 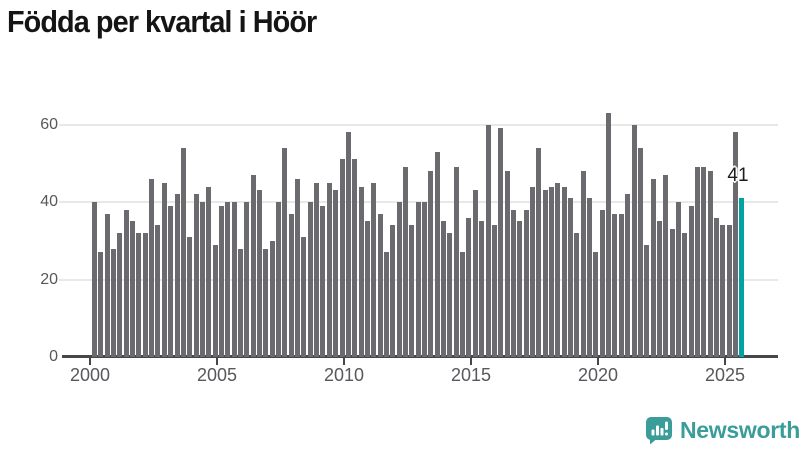 I want to click on y-tick-label: 60, so click(x=49, y=124).